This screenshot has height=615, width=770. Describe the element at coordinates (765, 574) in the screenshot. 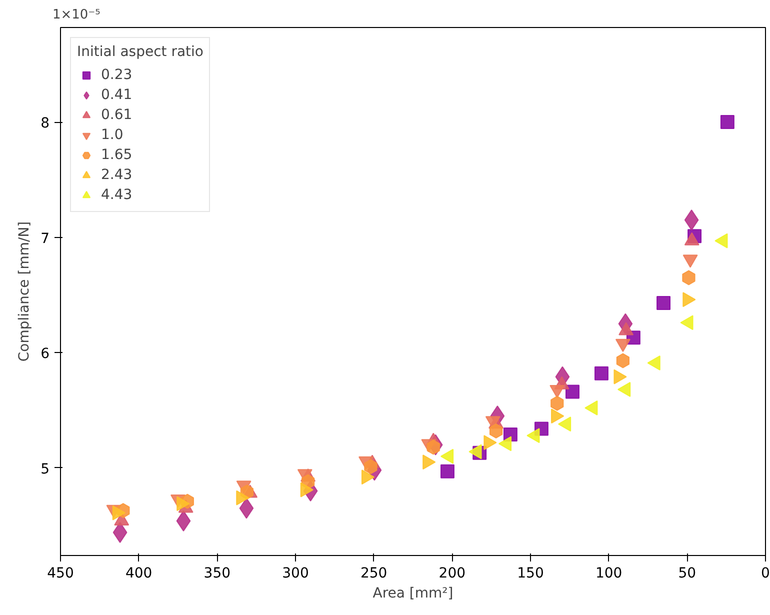

I see `x-tick-label: 0` at that location.